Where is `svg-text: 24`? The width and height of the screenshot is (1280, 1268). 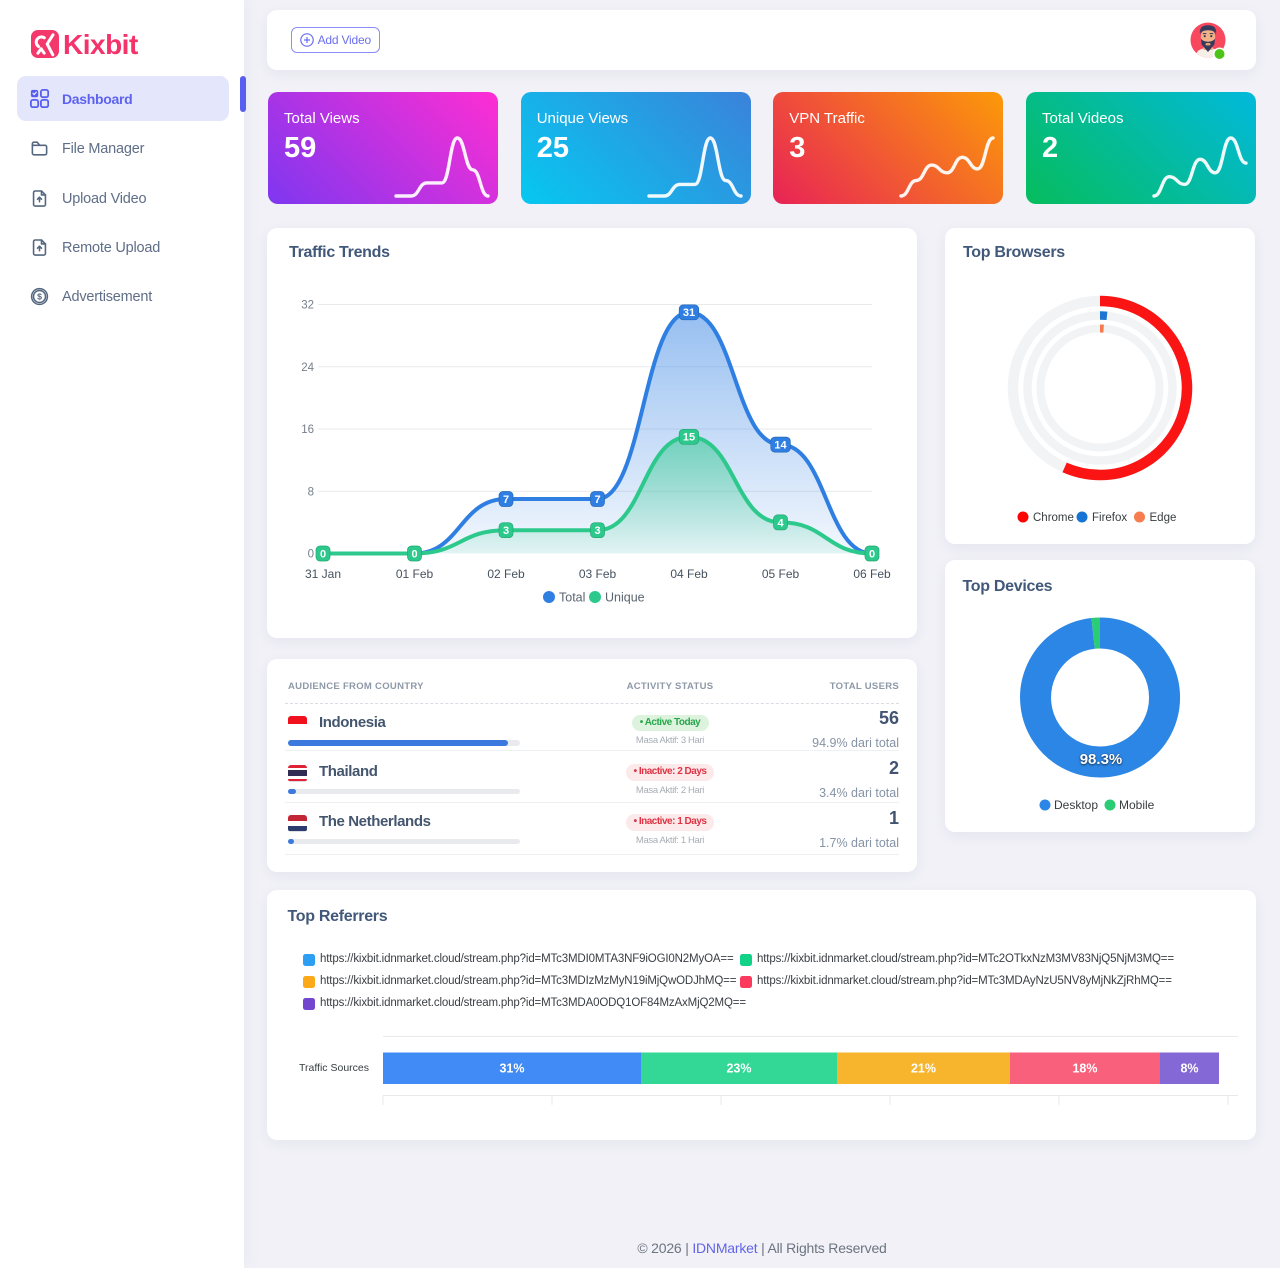
svg-text: 24 is located at coordinates (307, 368).